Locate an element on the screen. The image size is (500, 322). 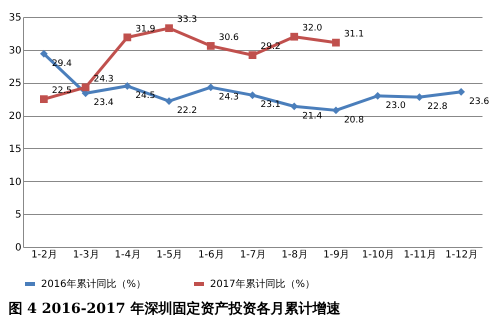
data-label: 20.8 is located at coordinates (354, 120).